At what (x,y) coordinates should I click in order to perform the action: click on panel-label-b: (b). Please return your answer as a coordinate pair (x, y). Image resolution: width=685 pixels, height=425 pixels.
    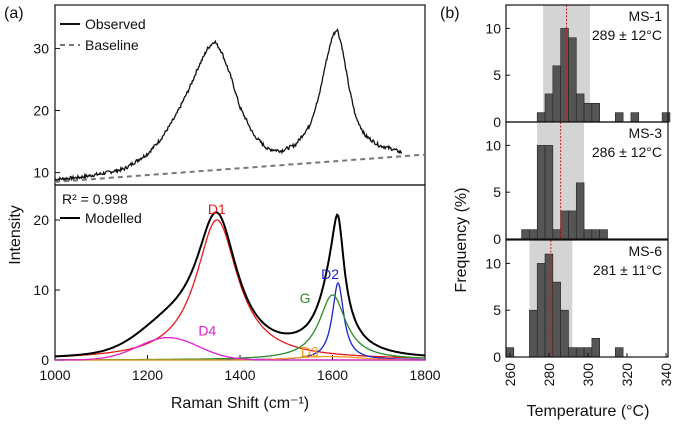
    Looking at the image, I should click on (450, 13).